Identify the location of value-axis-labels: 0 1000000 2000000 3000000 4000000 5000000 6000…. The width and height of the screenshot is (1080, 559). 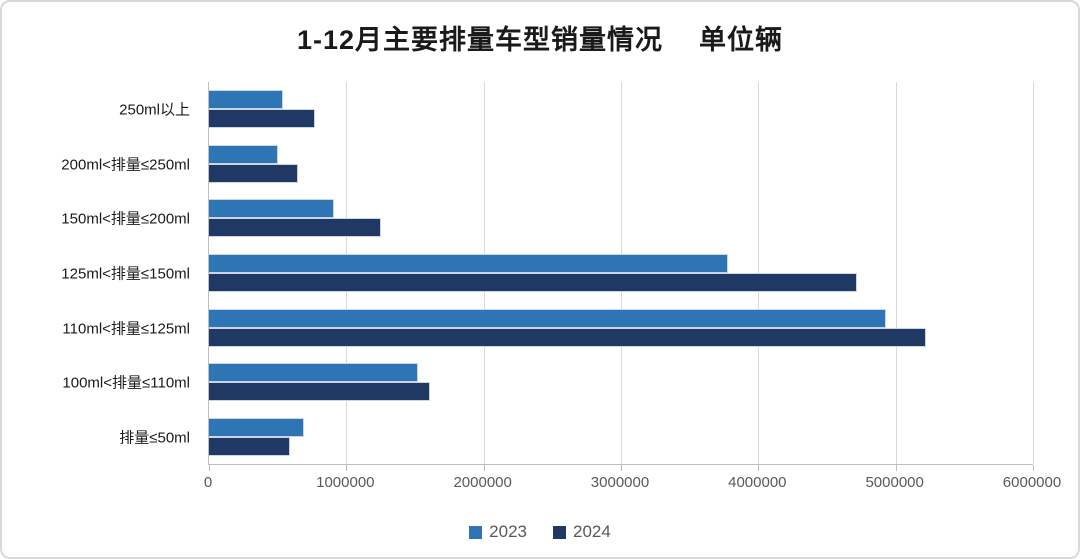
(632, 484).